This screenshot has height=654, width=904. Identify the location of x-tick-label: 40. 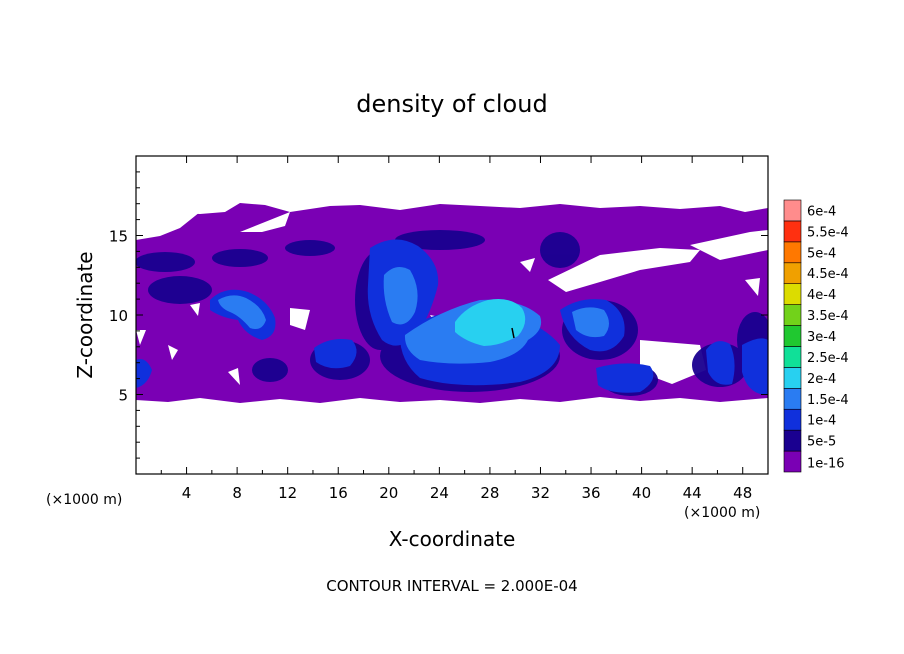
(641, 493).